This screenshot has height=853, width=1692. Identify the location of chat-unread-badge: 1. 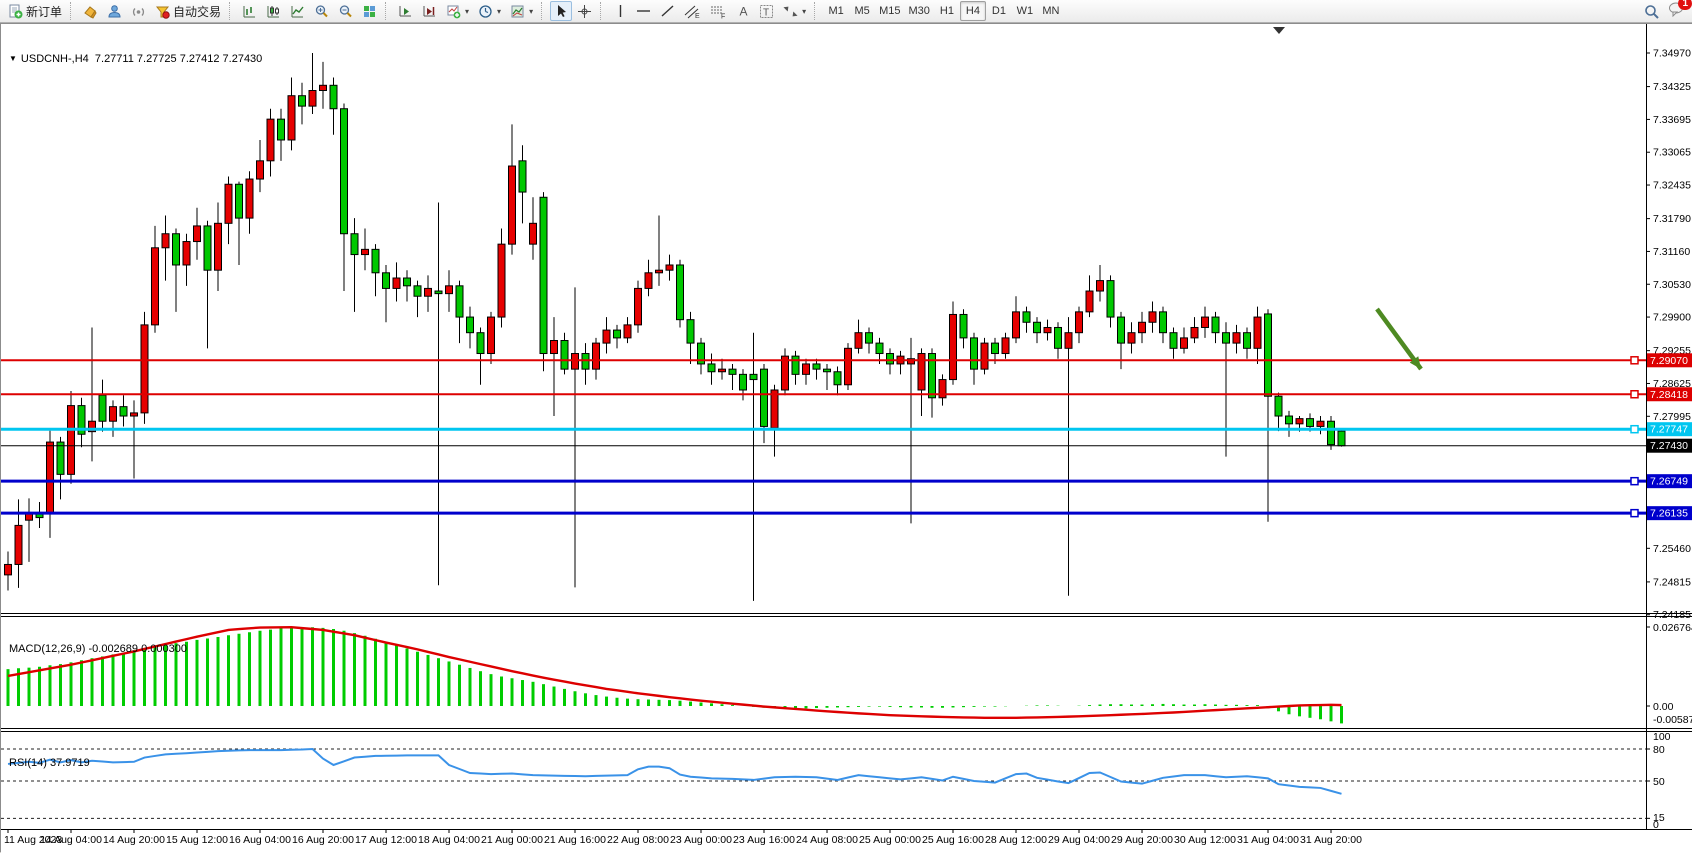
(1685, 5).